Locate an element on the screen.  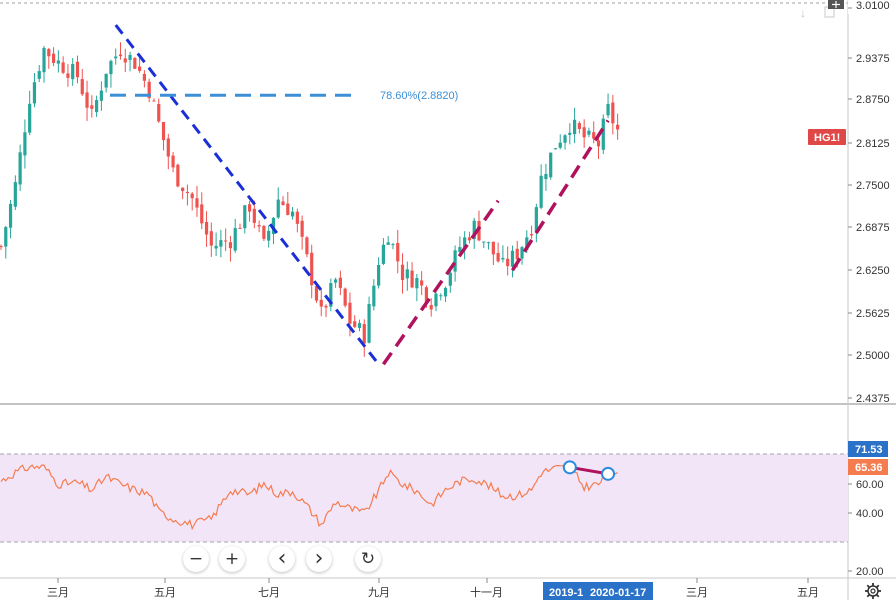
scroll-left-button: ‹ is located at coordinates (282, 559).